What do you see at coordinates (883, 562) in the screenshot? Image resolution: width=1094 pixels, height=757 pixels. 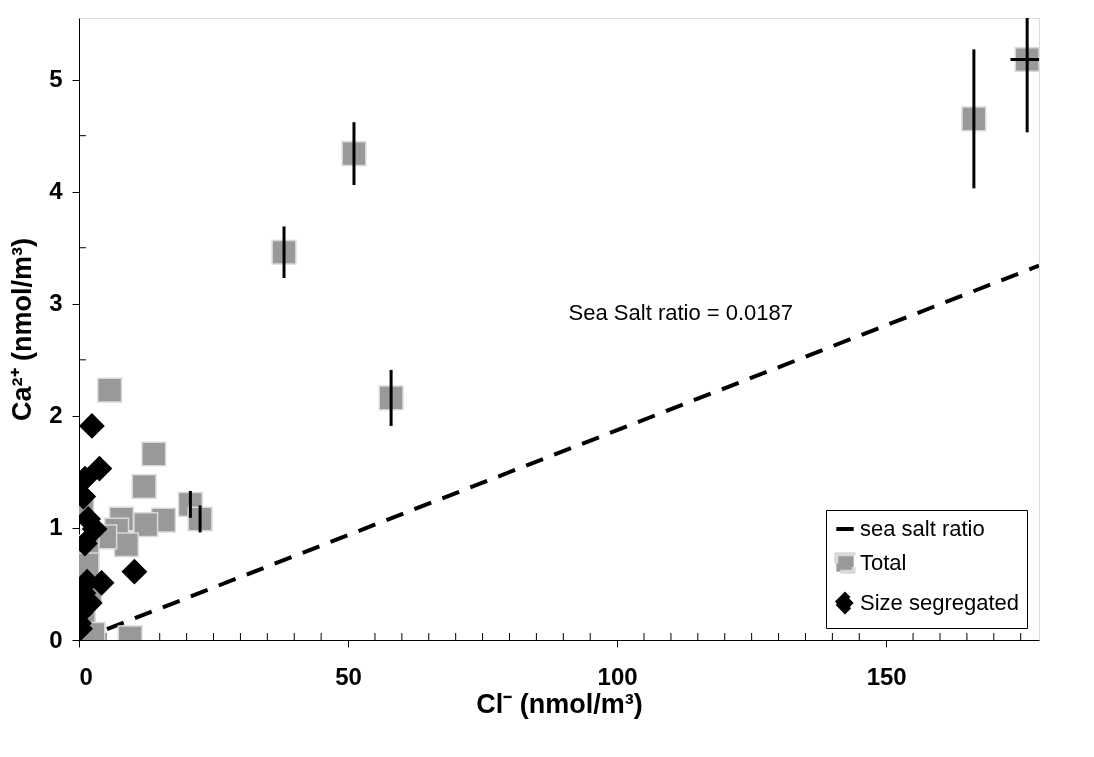 I see `legend-label: Total` at bounding box center [883, 562].